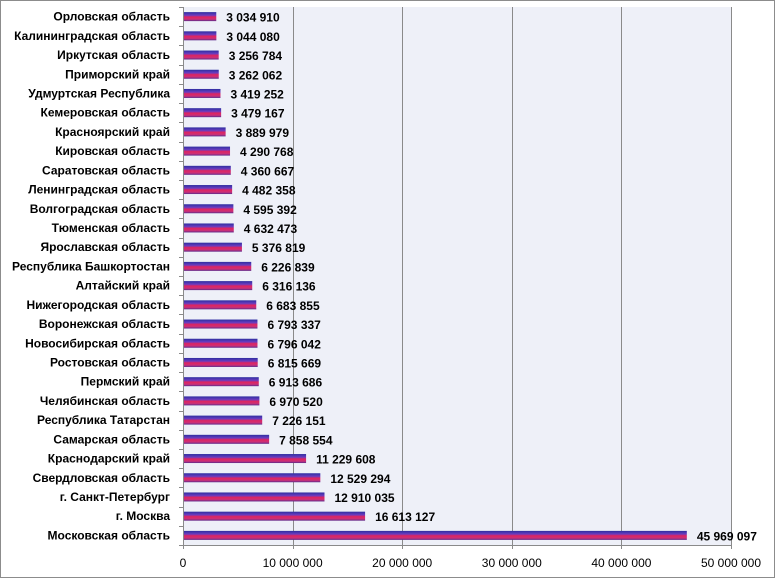  I want to click on category-label: Челябинская область, so click(105, 401).